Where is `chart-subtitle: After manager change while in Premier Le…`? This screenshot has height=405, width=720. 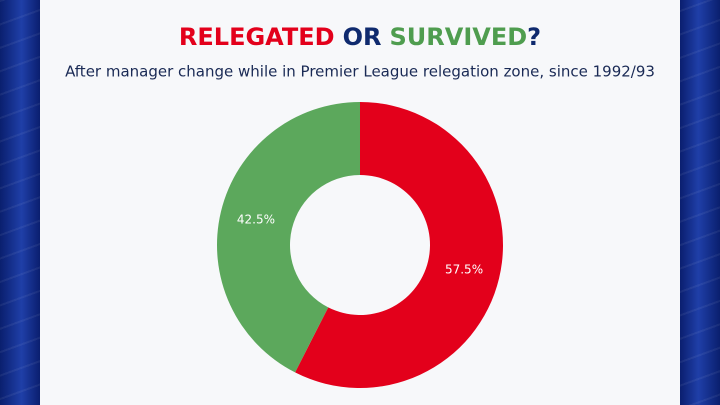
chart-subtitle: After manager change while in Premier Le… is located at coordinates (360, 72).